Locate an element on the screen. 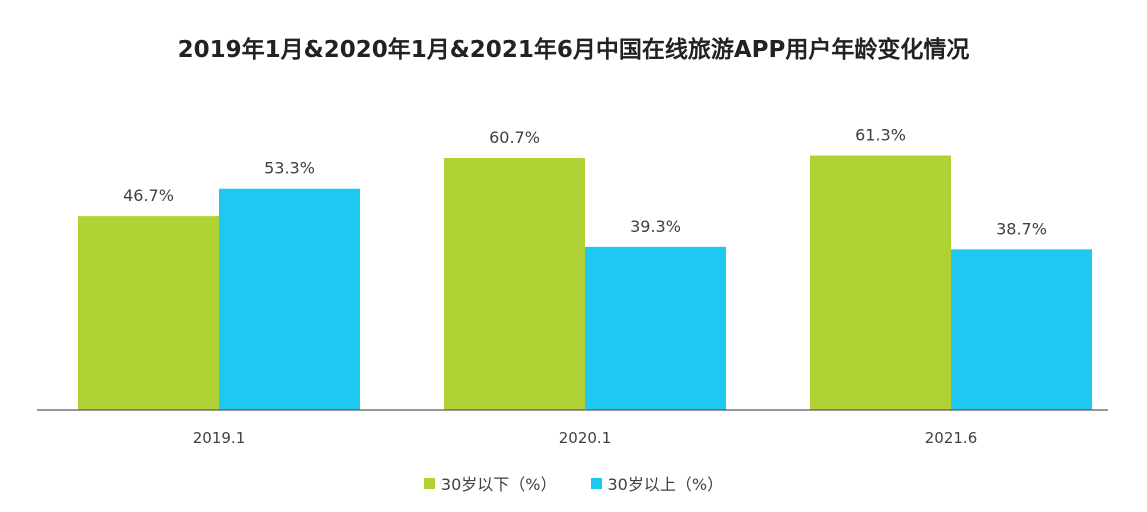 The height and width of the screenshot is (512, 1147). data-label-2019.1-series-0: 46.7% is located at coordinates (148, 195).